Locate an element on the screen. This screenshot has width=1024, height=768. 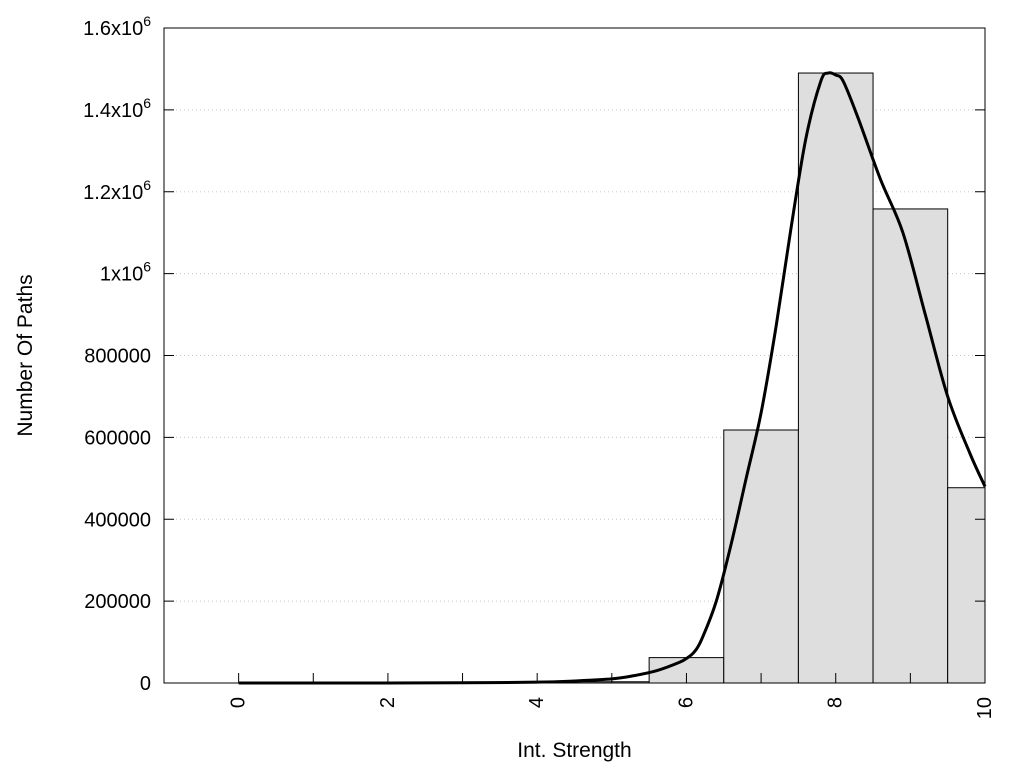
x-tick-label-8: 8 is located at coordinates (836, 702).